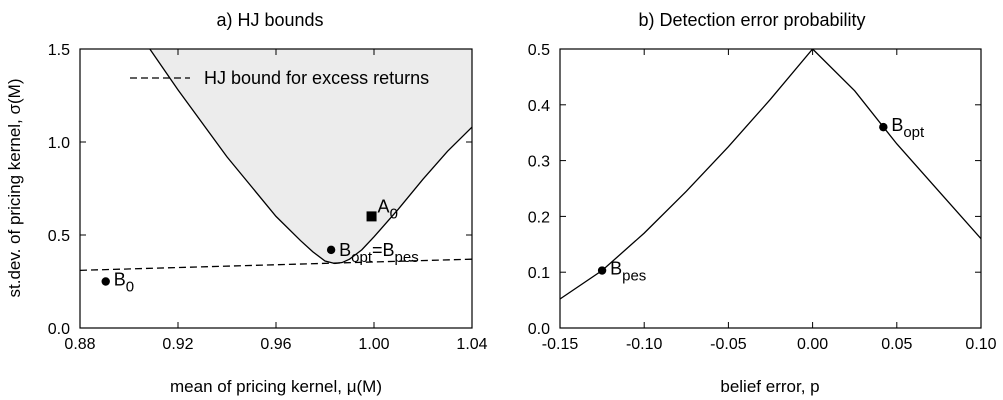  Describe the element at coordinates (539, 106) in the screenshot. I see `panel-b-y-tick-label: 0.4` at that location.